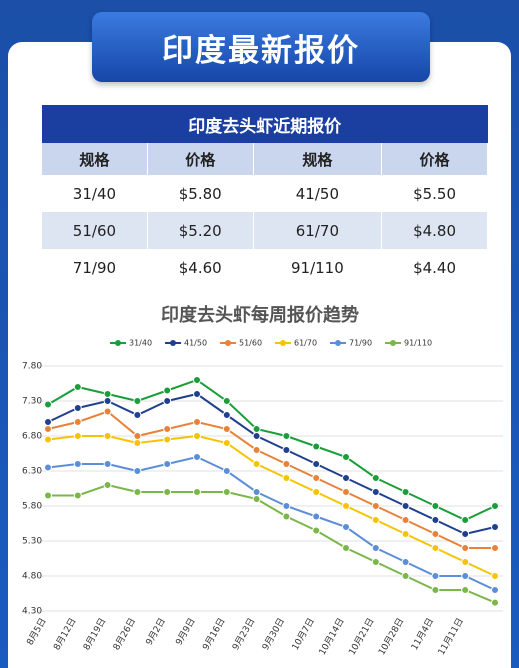  I want to click on legend-label: 71/90, so click(360, 343).